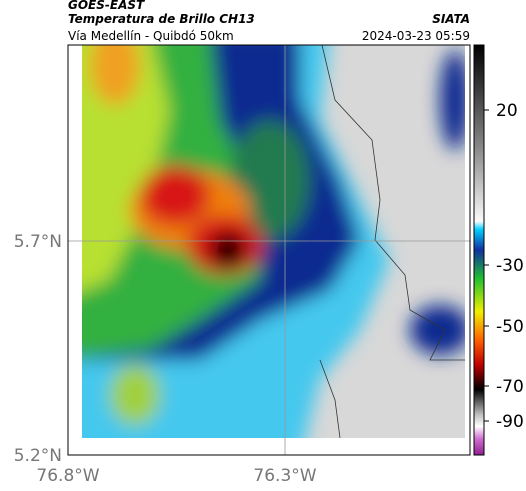 This screenshot has height=491, width=526. Describe the element at coordinates (416, 36) in the screenshot. I see `timestamp: 2024-03-23 05:59` at that location.